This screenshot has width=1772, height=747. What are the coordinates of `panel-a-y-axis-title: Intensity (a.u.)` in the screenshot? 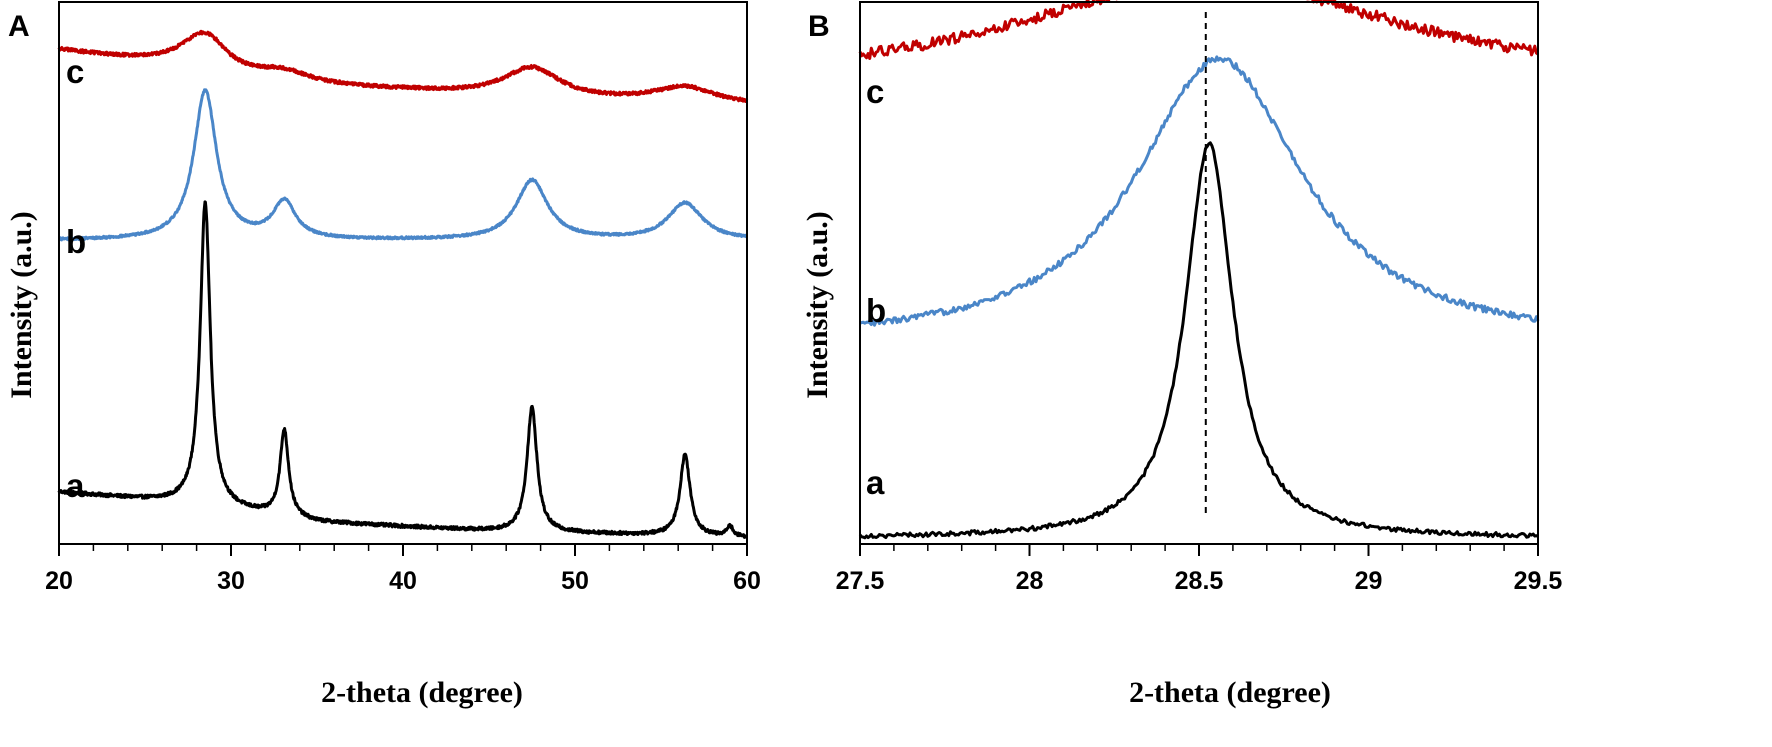 It's located at (21, 305).